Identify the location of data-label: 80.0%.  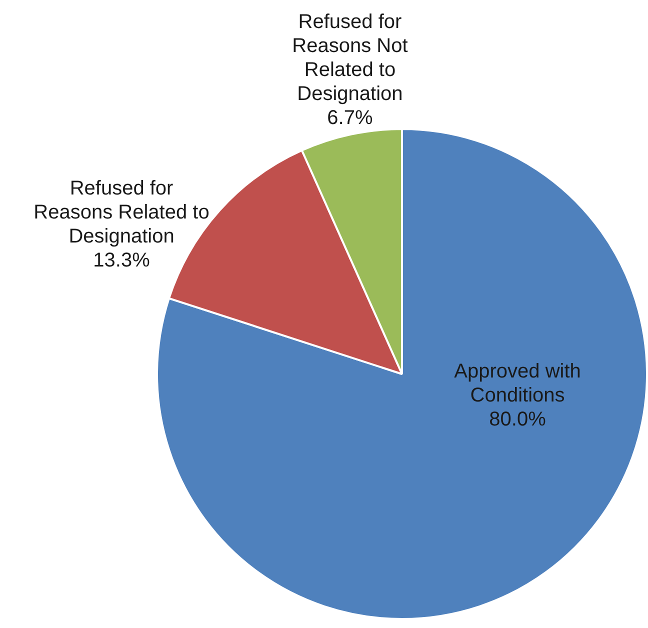
(517, 419).